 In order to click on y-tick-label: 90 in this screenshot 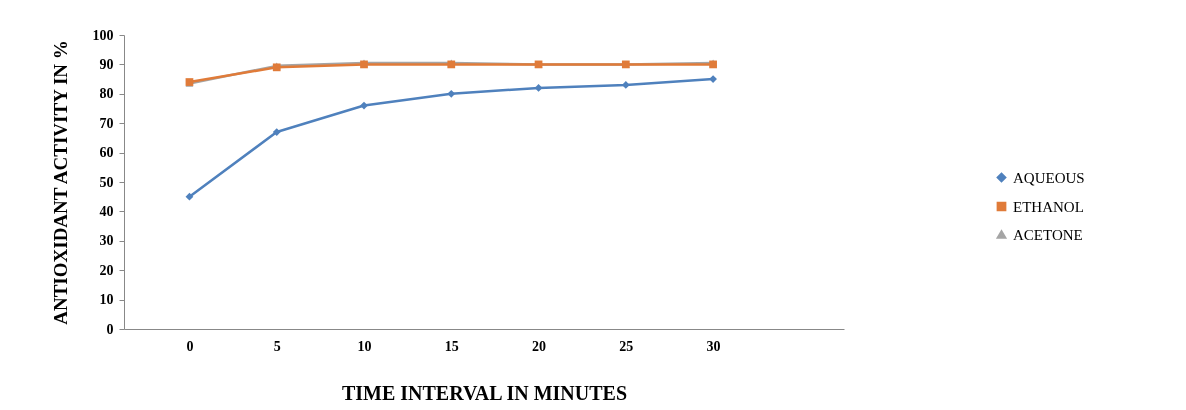, I will do `click(106, 64)`.